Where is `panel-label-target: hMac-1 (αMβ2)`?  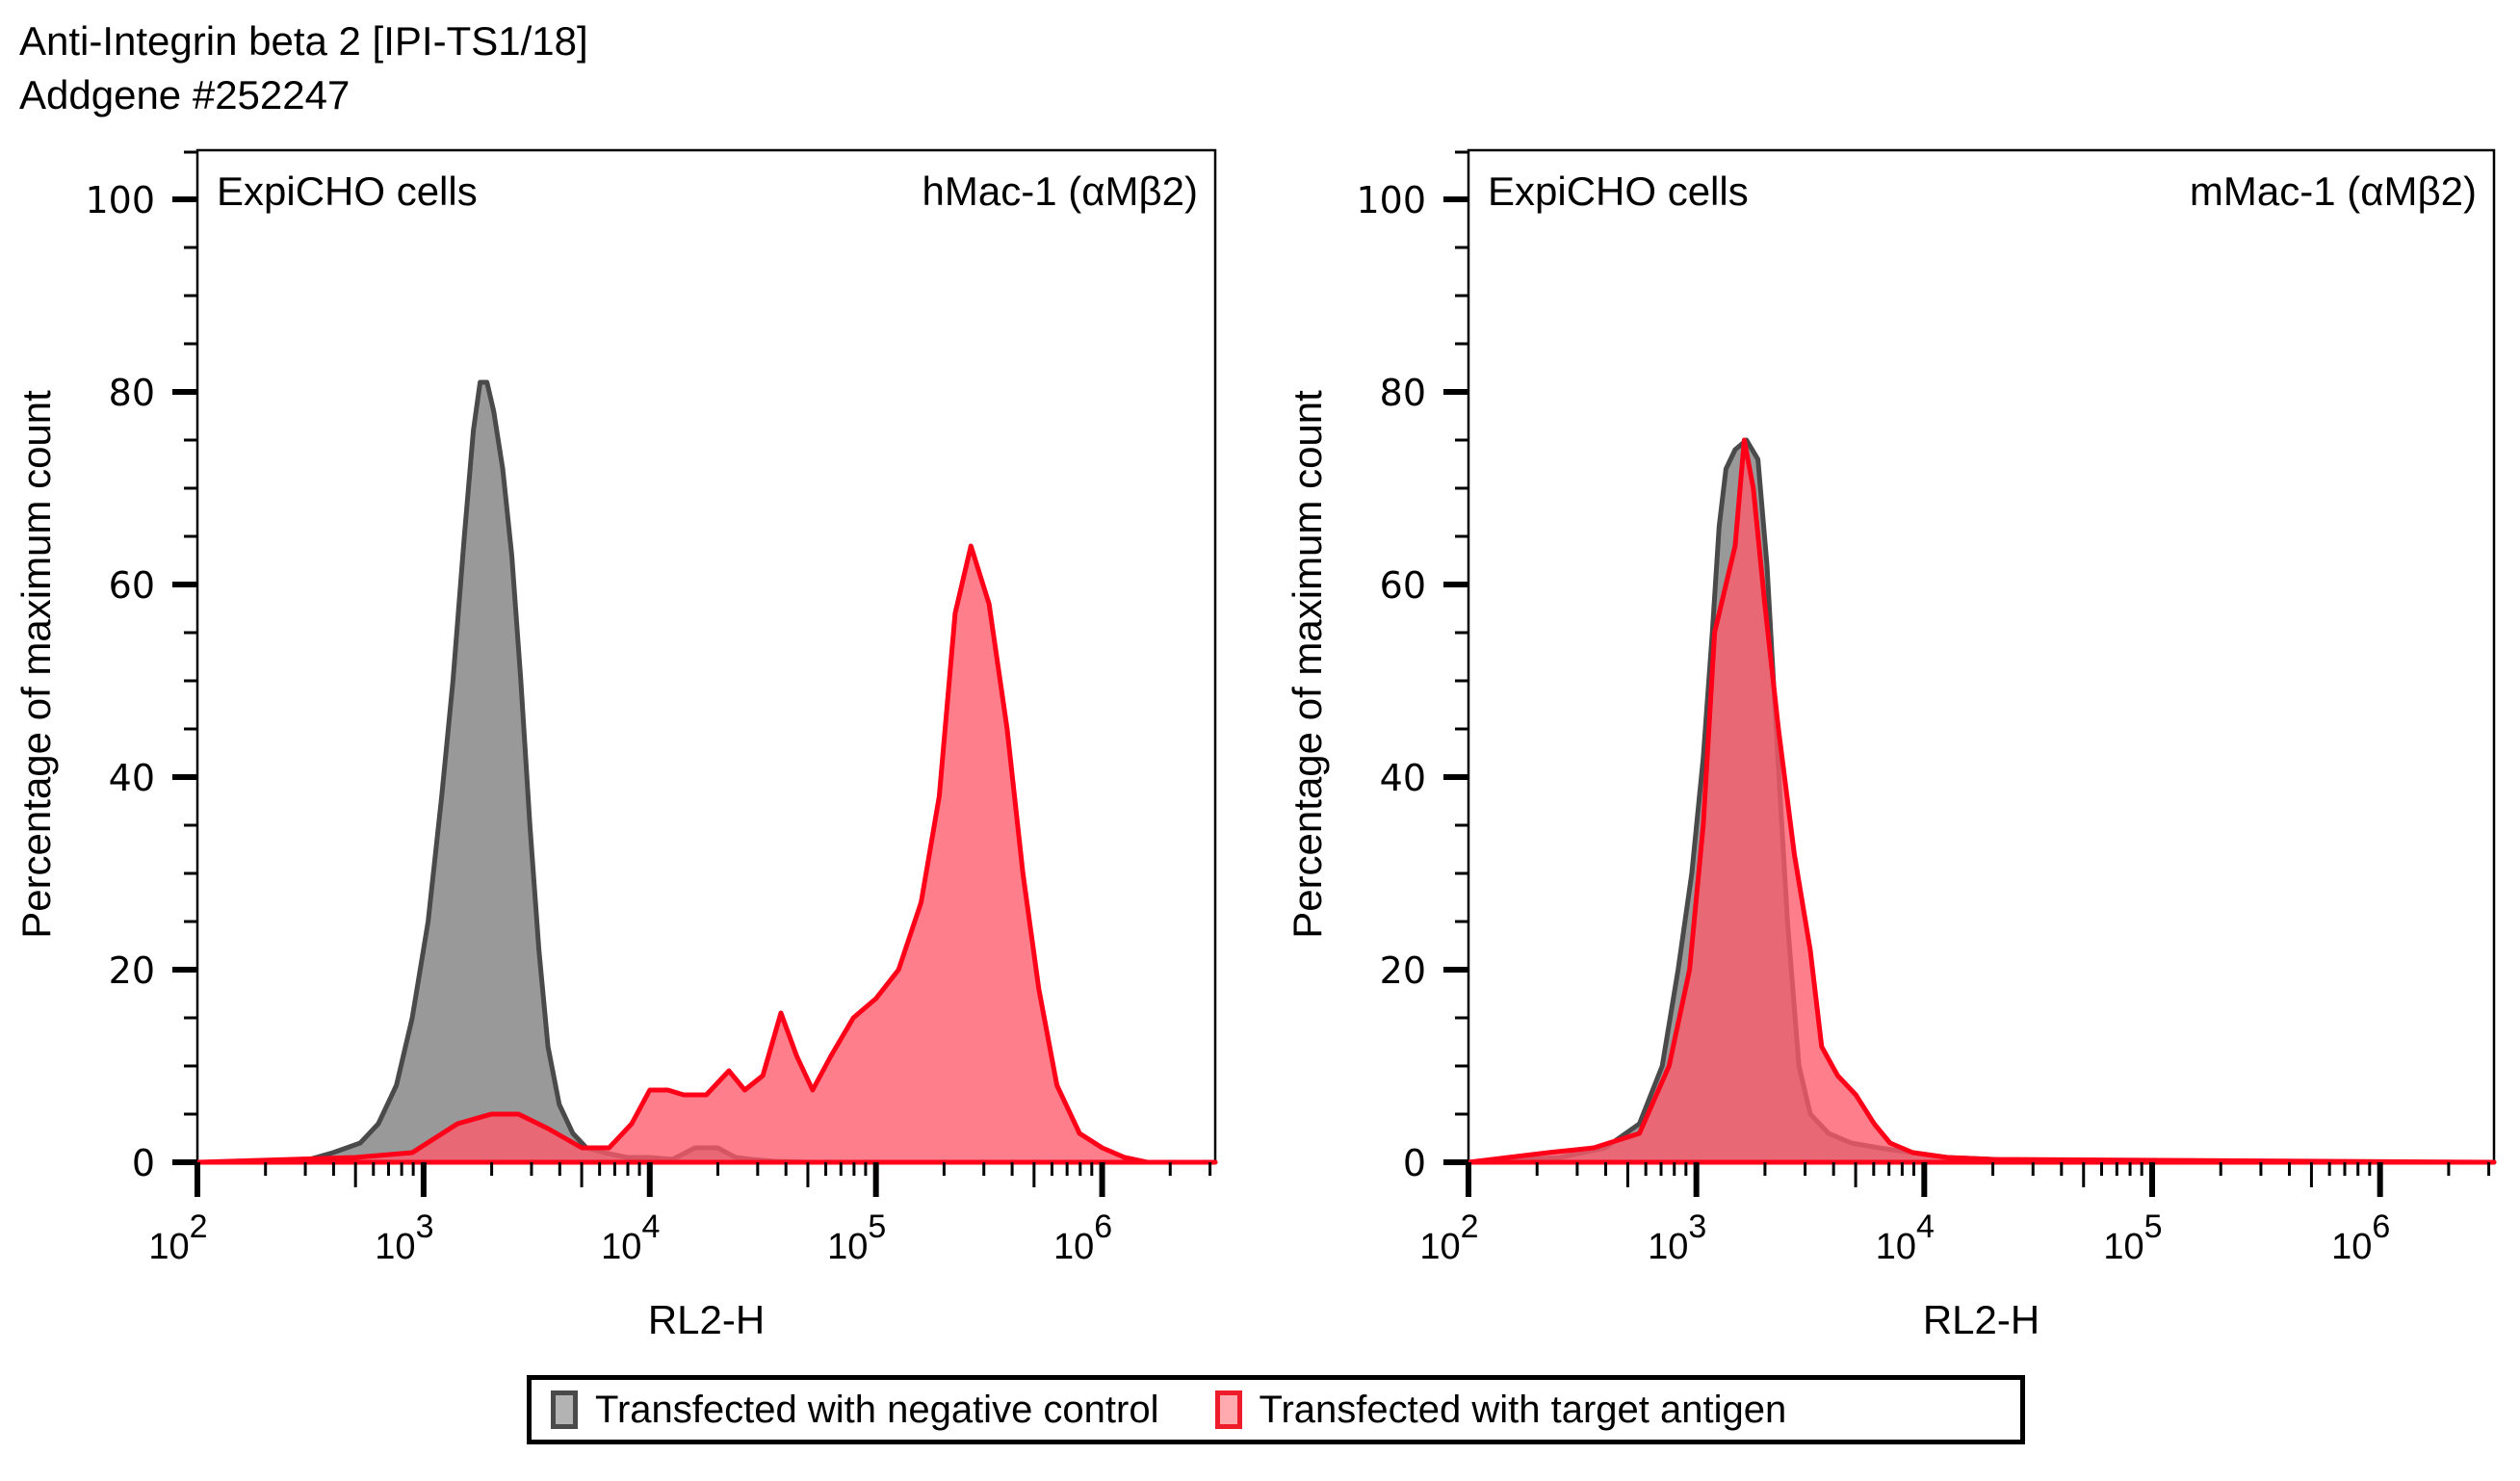
panel-label-target: hMac-1 (αMβ2) is located at coordinates (1060, 192).